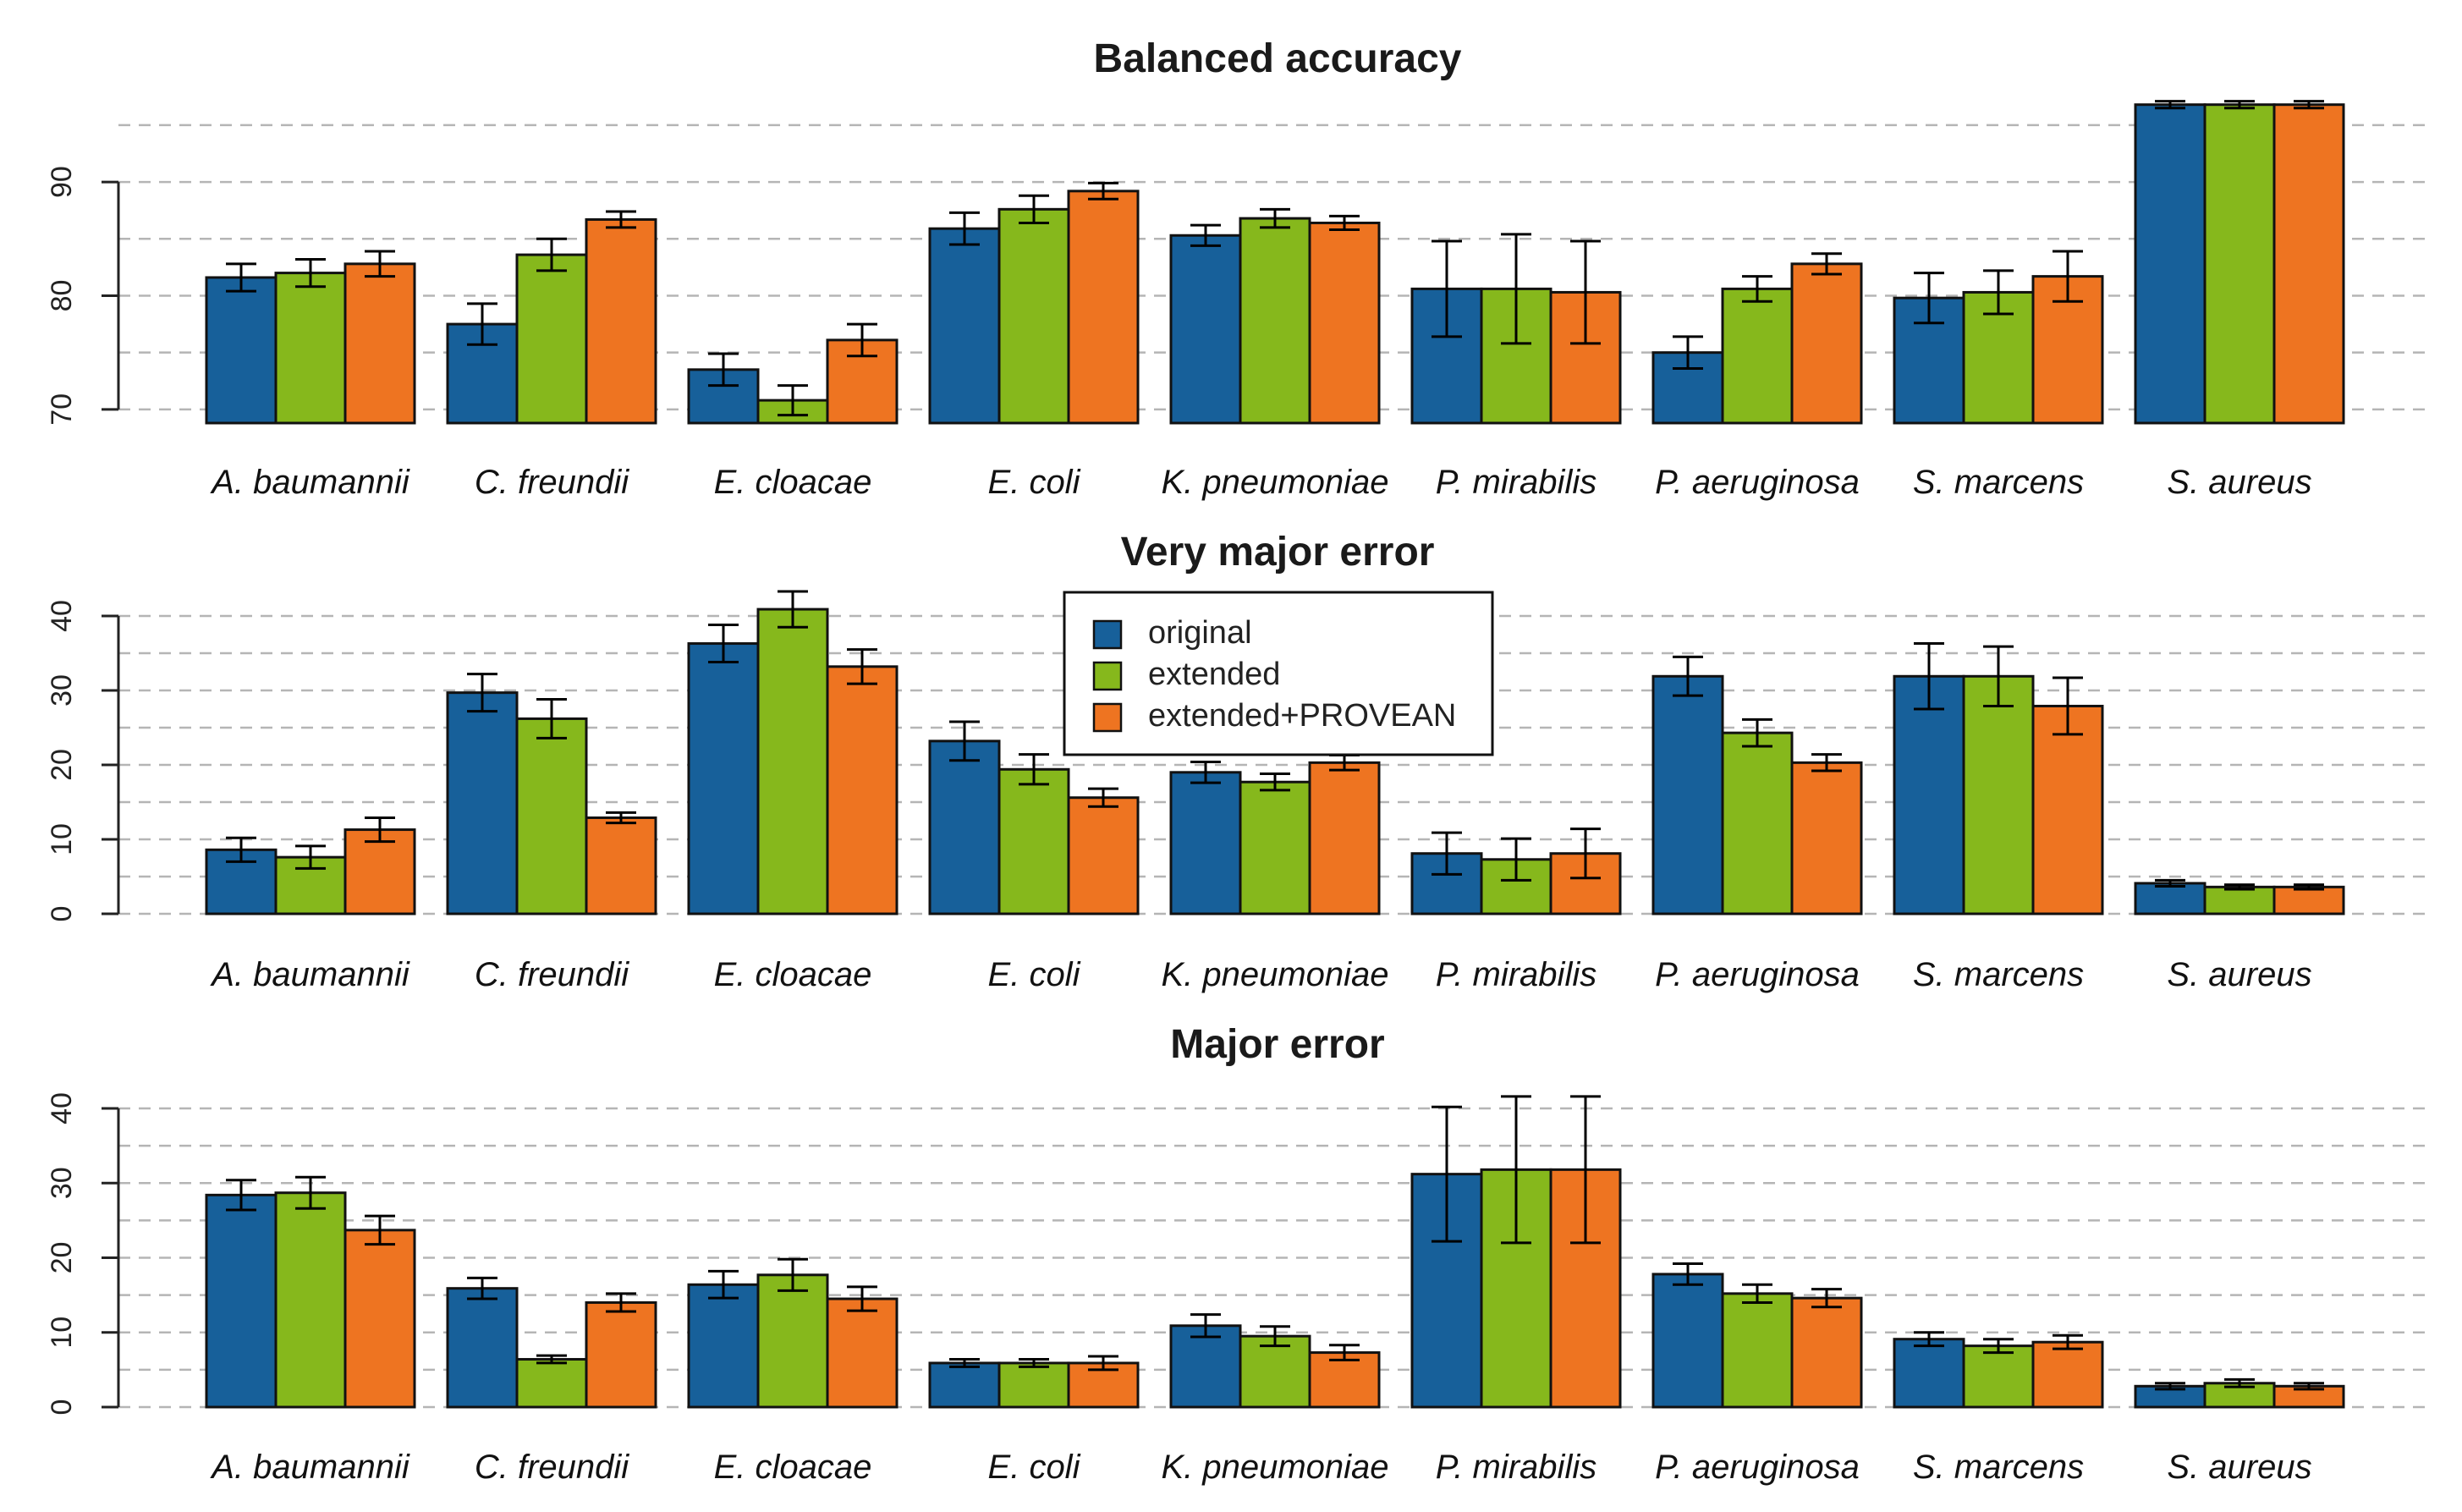  What do you see at coordinates (1278, 553) in the screenshot?
I see `chart-title: Very major error` at bounding box center [1278, 553].